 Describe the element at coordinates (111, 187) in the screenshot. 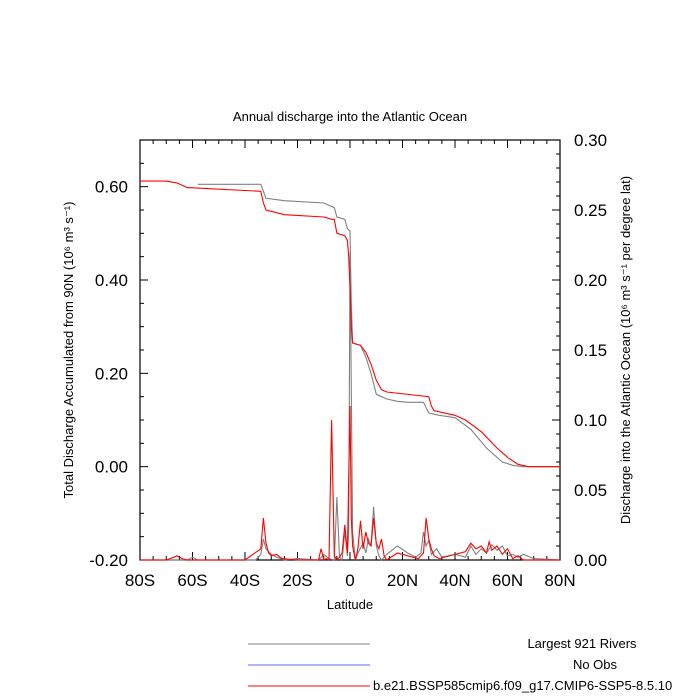

I see `y-left-tick-label: 0.60` at that location.